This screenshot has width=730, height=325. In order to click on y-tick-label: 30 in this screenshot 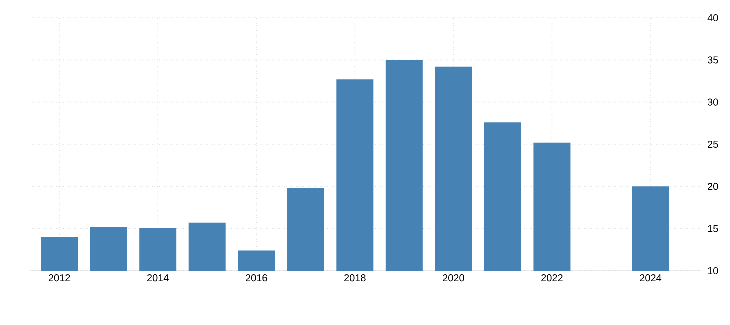, I will do `click(713, 102)`.